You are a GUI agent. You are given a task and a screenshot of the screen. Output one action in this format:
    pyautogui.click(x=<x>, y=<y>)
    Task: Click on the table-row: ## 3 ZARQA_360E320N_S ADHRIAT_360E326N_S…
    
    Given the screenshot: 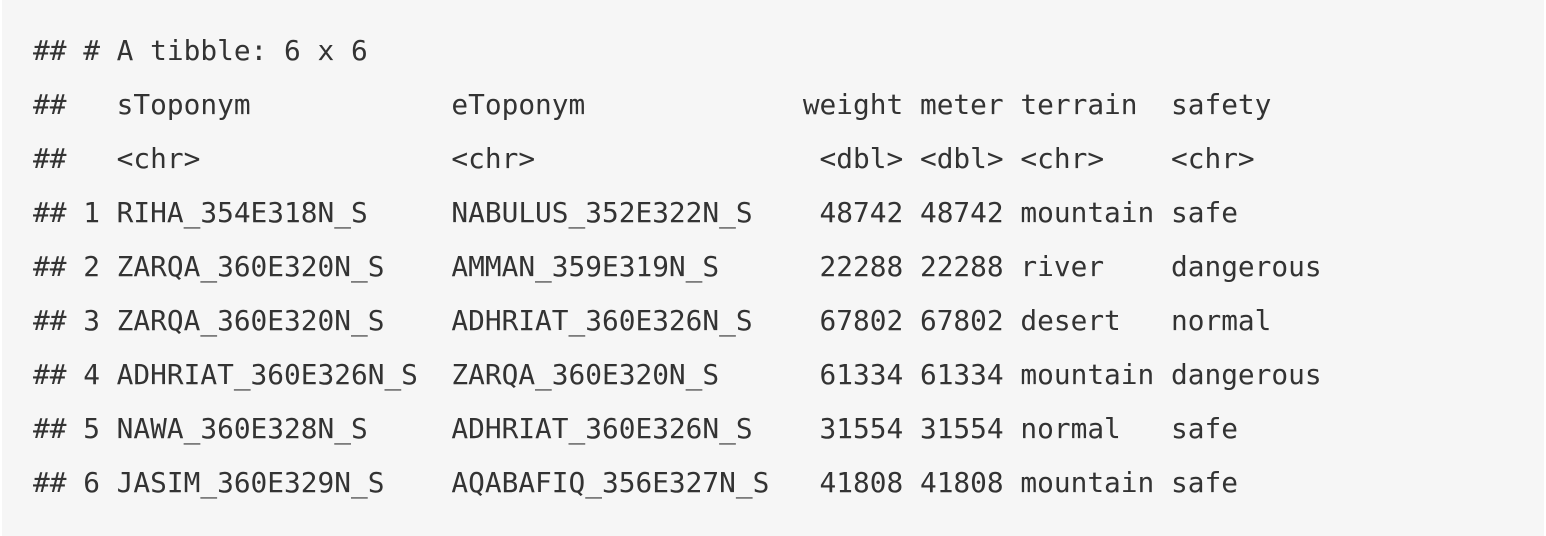 What is the action you would take?
    pyautogui.click(x=652, y=320)
    